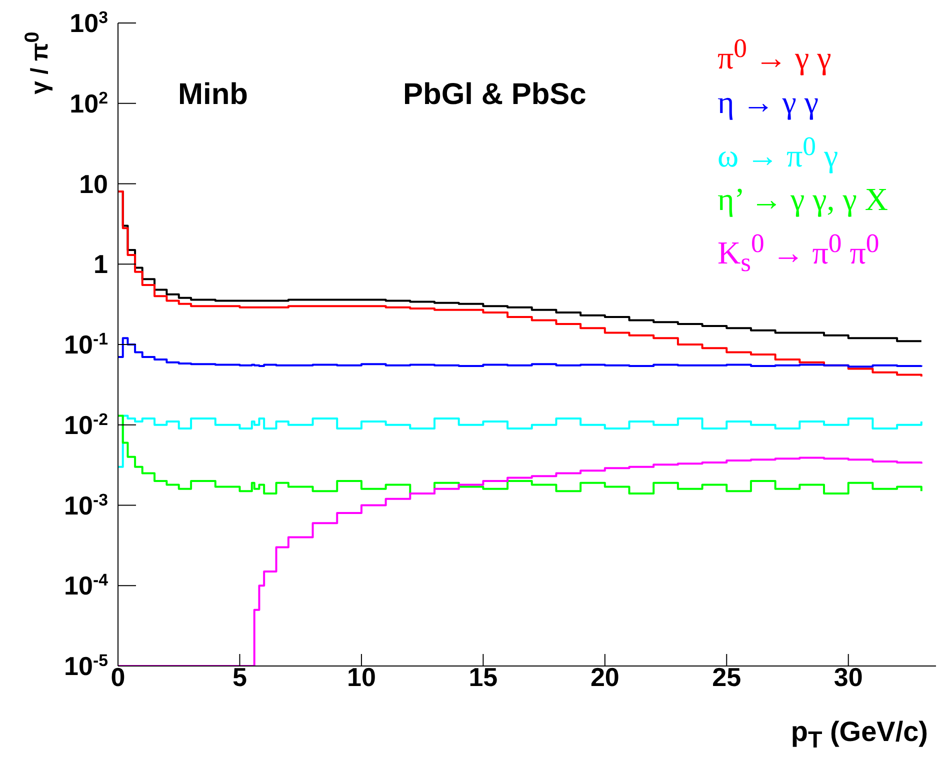  I want to click on y-tick-label: 10$^{-1}$, so click(86, 344).